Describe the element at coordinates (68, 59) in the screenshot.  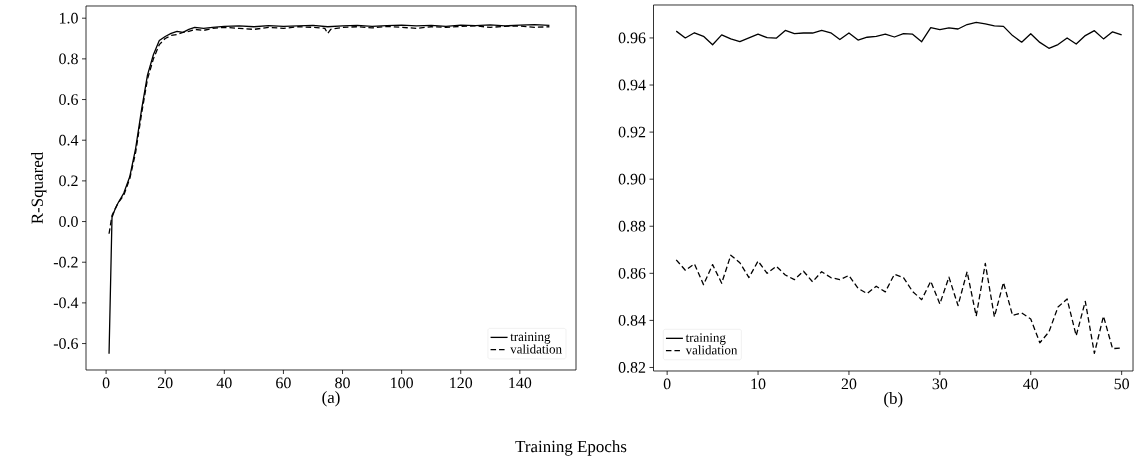
I see `y-tick-label: 0.8` at that location.